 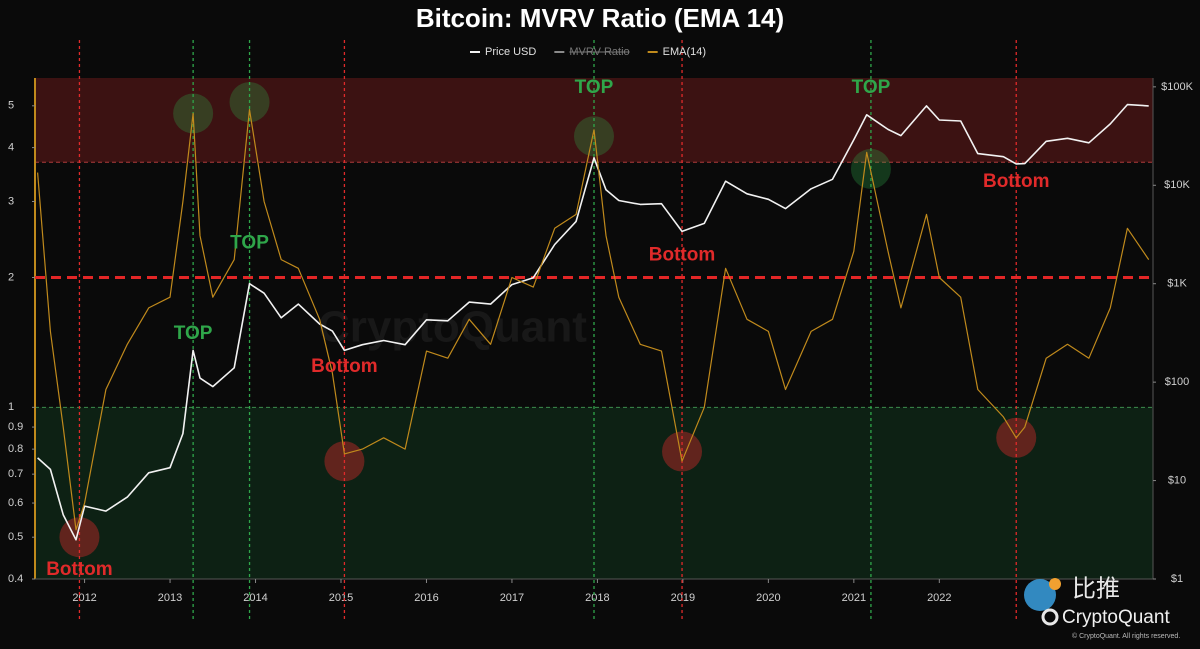 What do you see at coordinates (1096, 588) in the screenshot?
I see `bitpush-name: 比推` at bounding box center [1096, 588].